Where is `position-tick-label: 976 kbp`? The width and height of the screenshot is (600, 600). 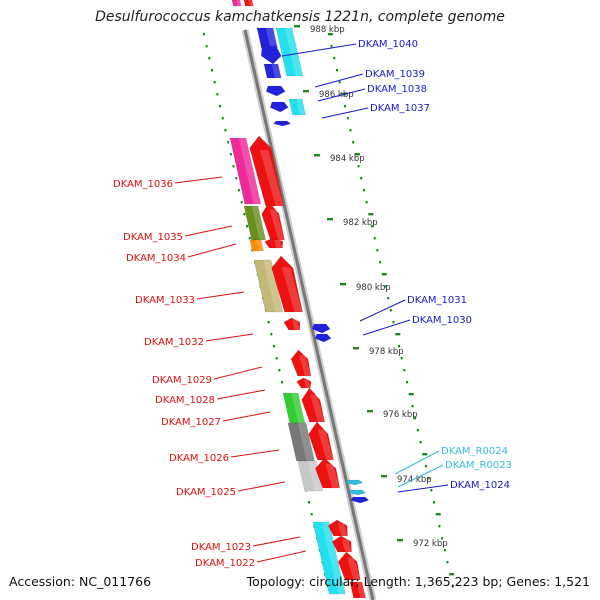 position-tick-label: 976 kbp is located at coordinates (400, 415).